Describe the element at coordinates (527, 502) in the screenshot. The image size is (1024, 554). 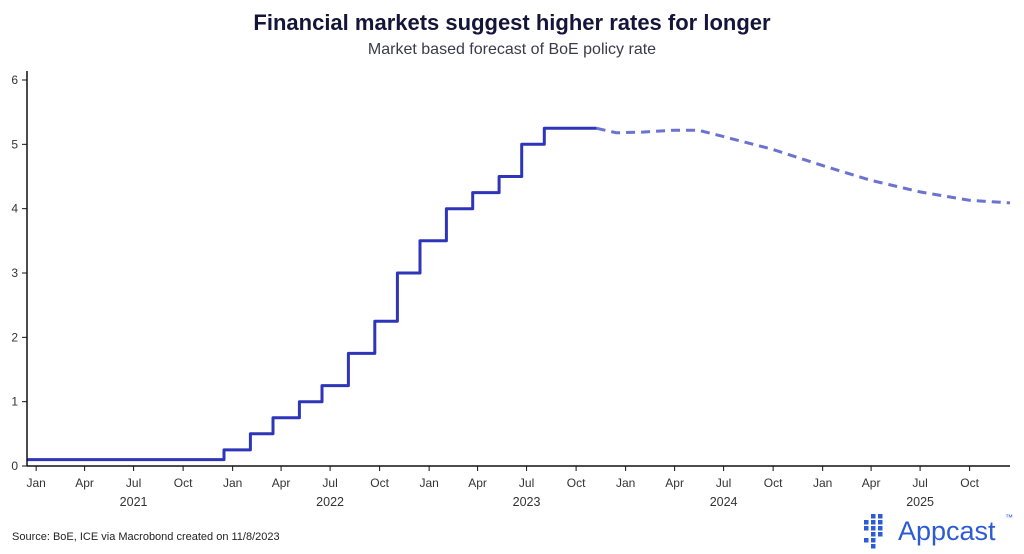
I see `x-year-label: 2023` at that location.